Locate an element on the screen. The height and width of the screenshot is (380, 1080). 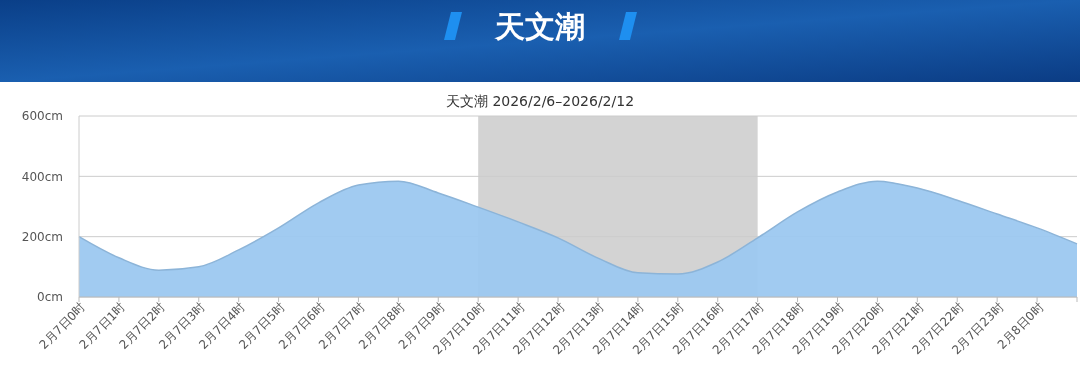
y-tick-label: 400cm is located at coordinates (42, 176).